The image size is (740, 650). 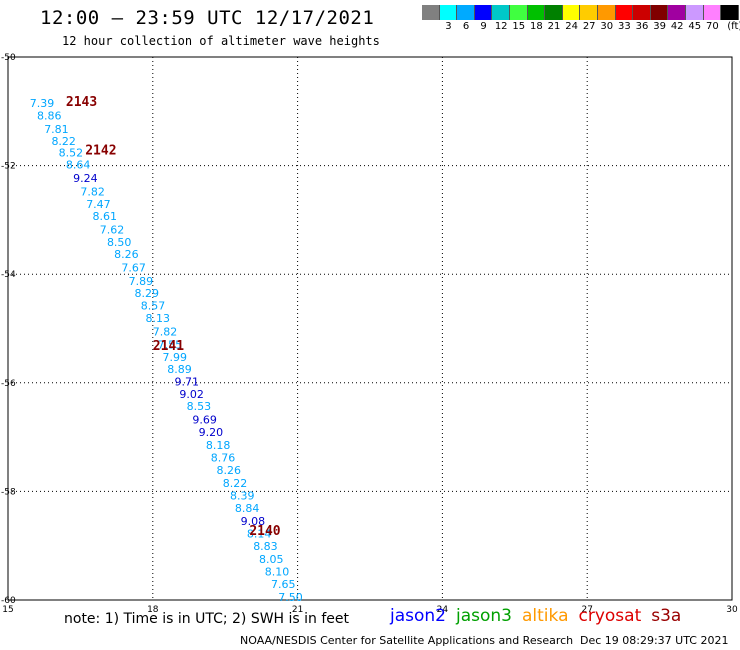 What do you see at coordinates (297, 610) in the screenshot?
I see `x-tick-label: 21` at bounding box center [297, 610].